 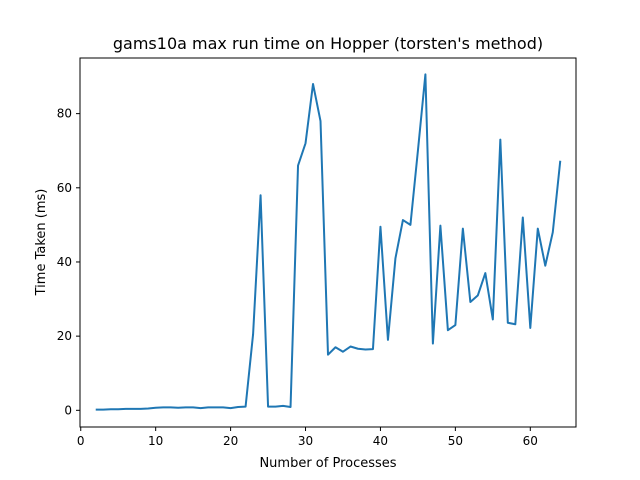 I want to click on y-axis-label: Time Taken (ms), so click(x=41, y=243).